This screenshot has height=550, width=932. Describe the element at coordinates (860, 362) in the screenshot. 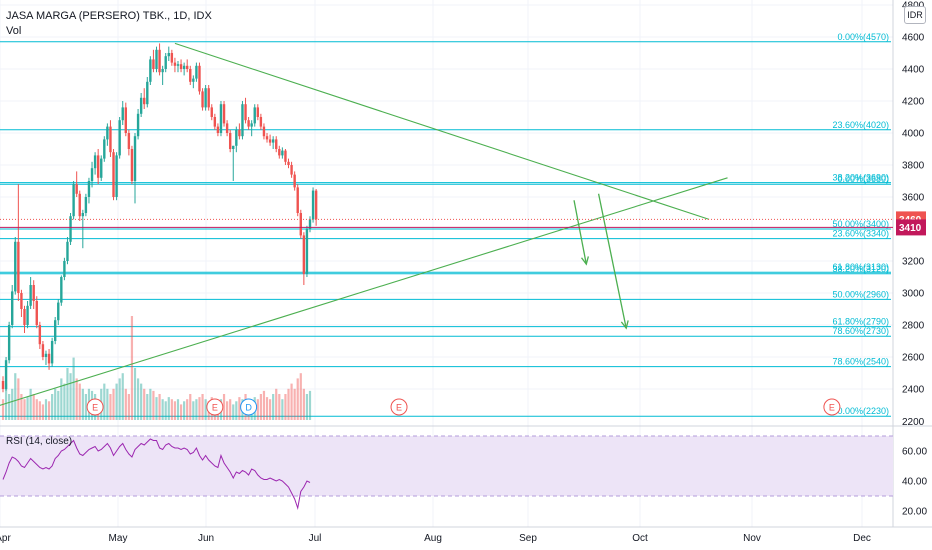

I see `fib-level-label: 78.60%(2540)` at that location.